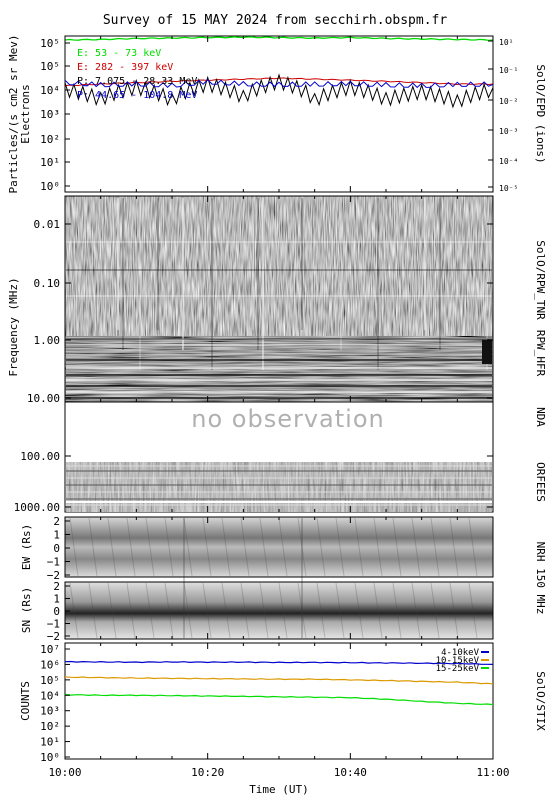  I want to click on frequency-tick-label: 100.00, so click(40, 456).